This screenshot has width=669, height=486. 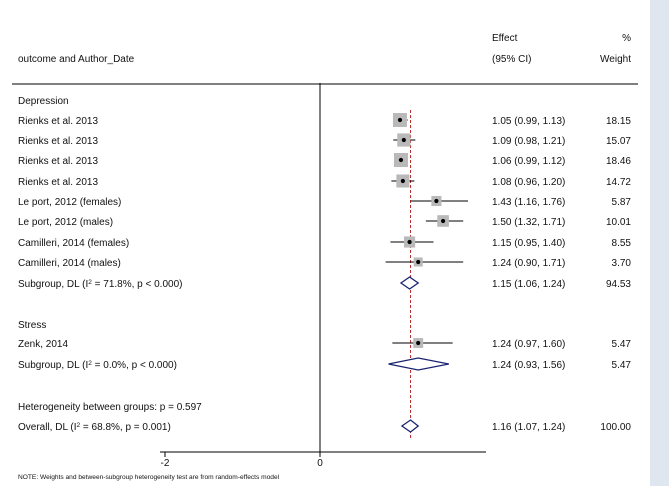 I want to click on header-study: outcome and Author_Date, so click(x=76, y=59).